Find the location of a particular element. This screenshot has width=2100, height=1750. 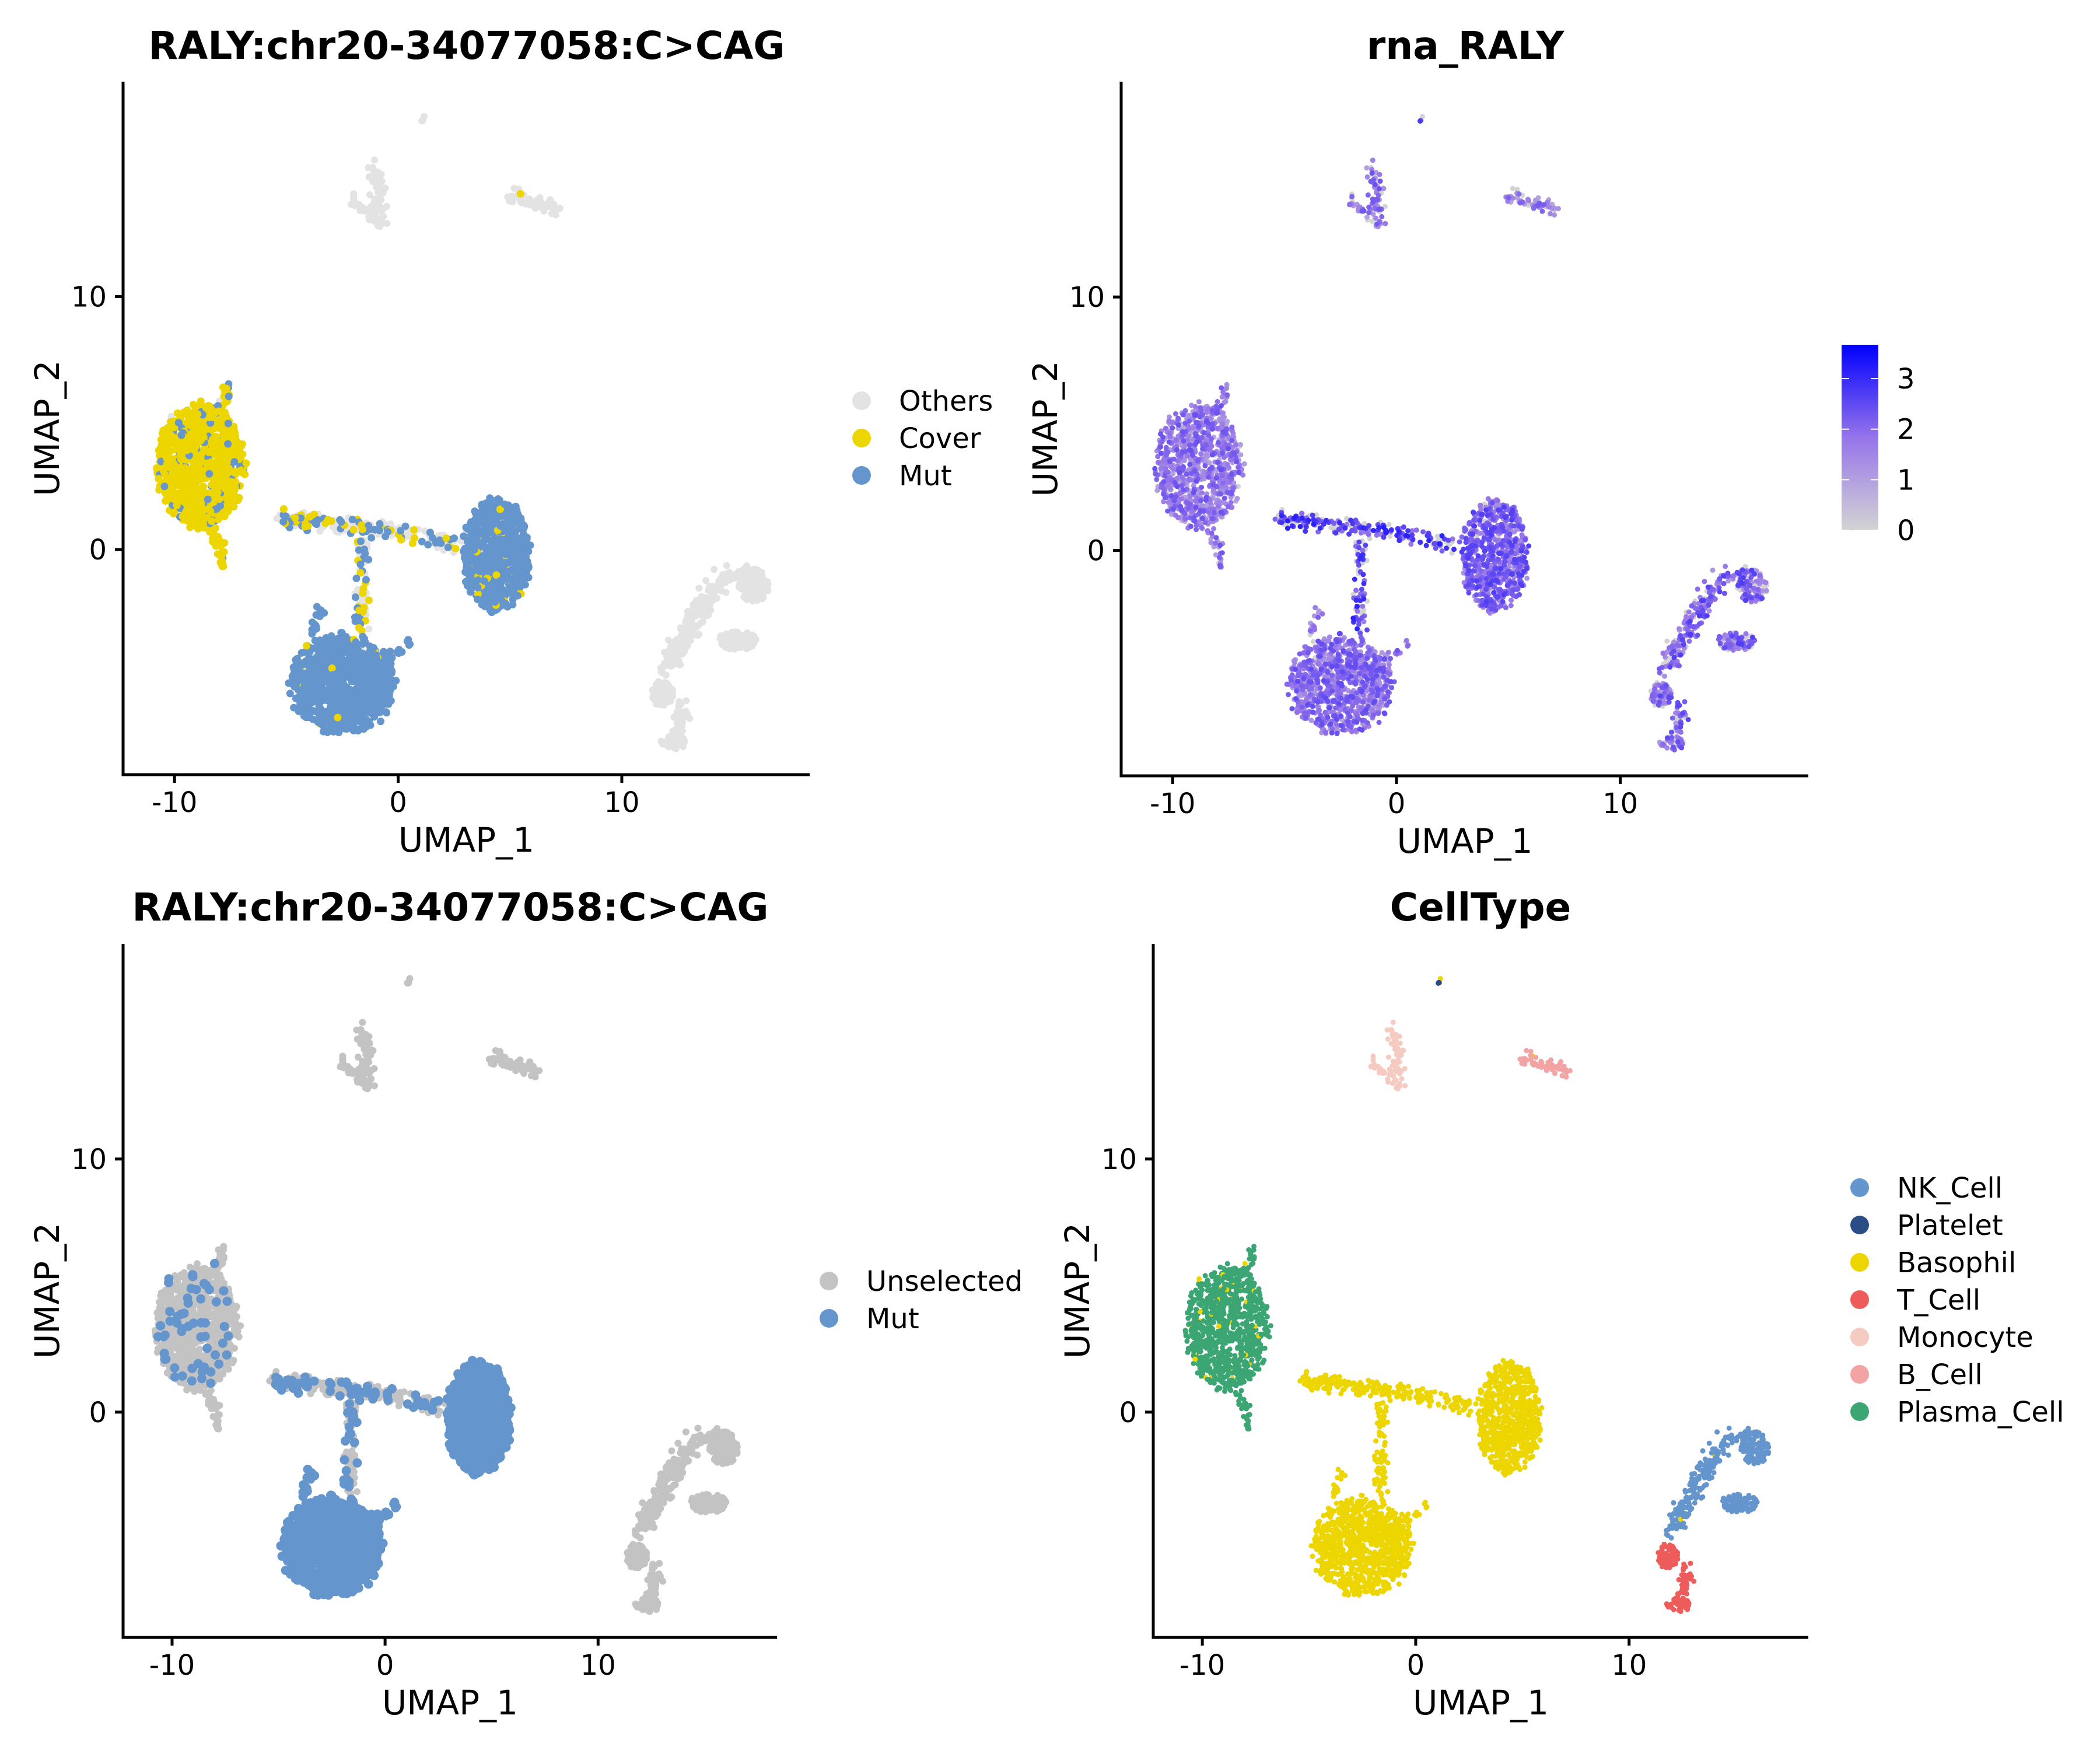

legend-label: Others is located at coordinates (946, 401).